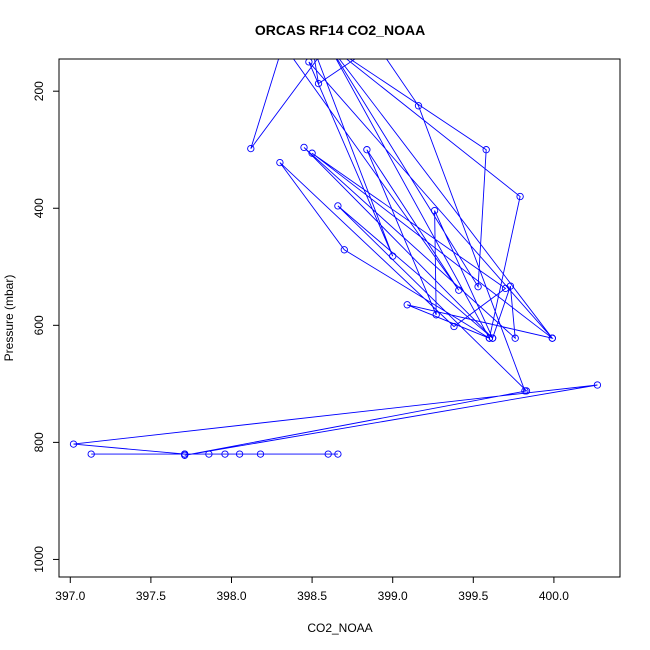 This screenshot has width=650, height=650. What do you see at coordinates (39, 91) in the screenshot?
I see `y-tick-label: 200` at bounding box center [39, 91].